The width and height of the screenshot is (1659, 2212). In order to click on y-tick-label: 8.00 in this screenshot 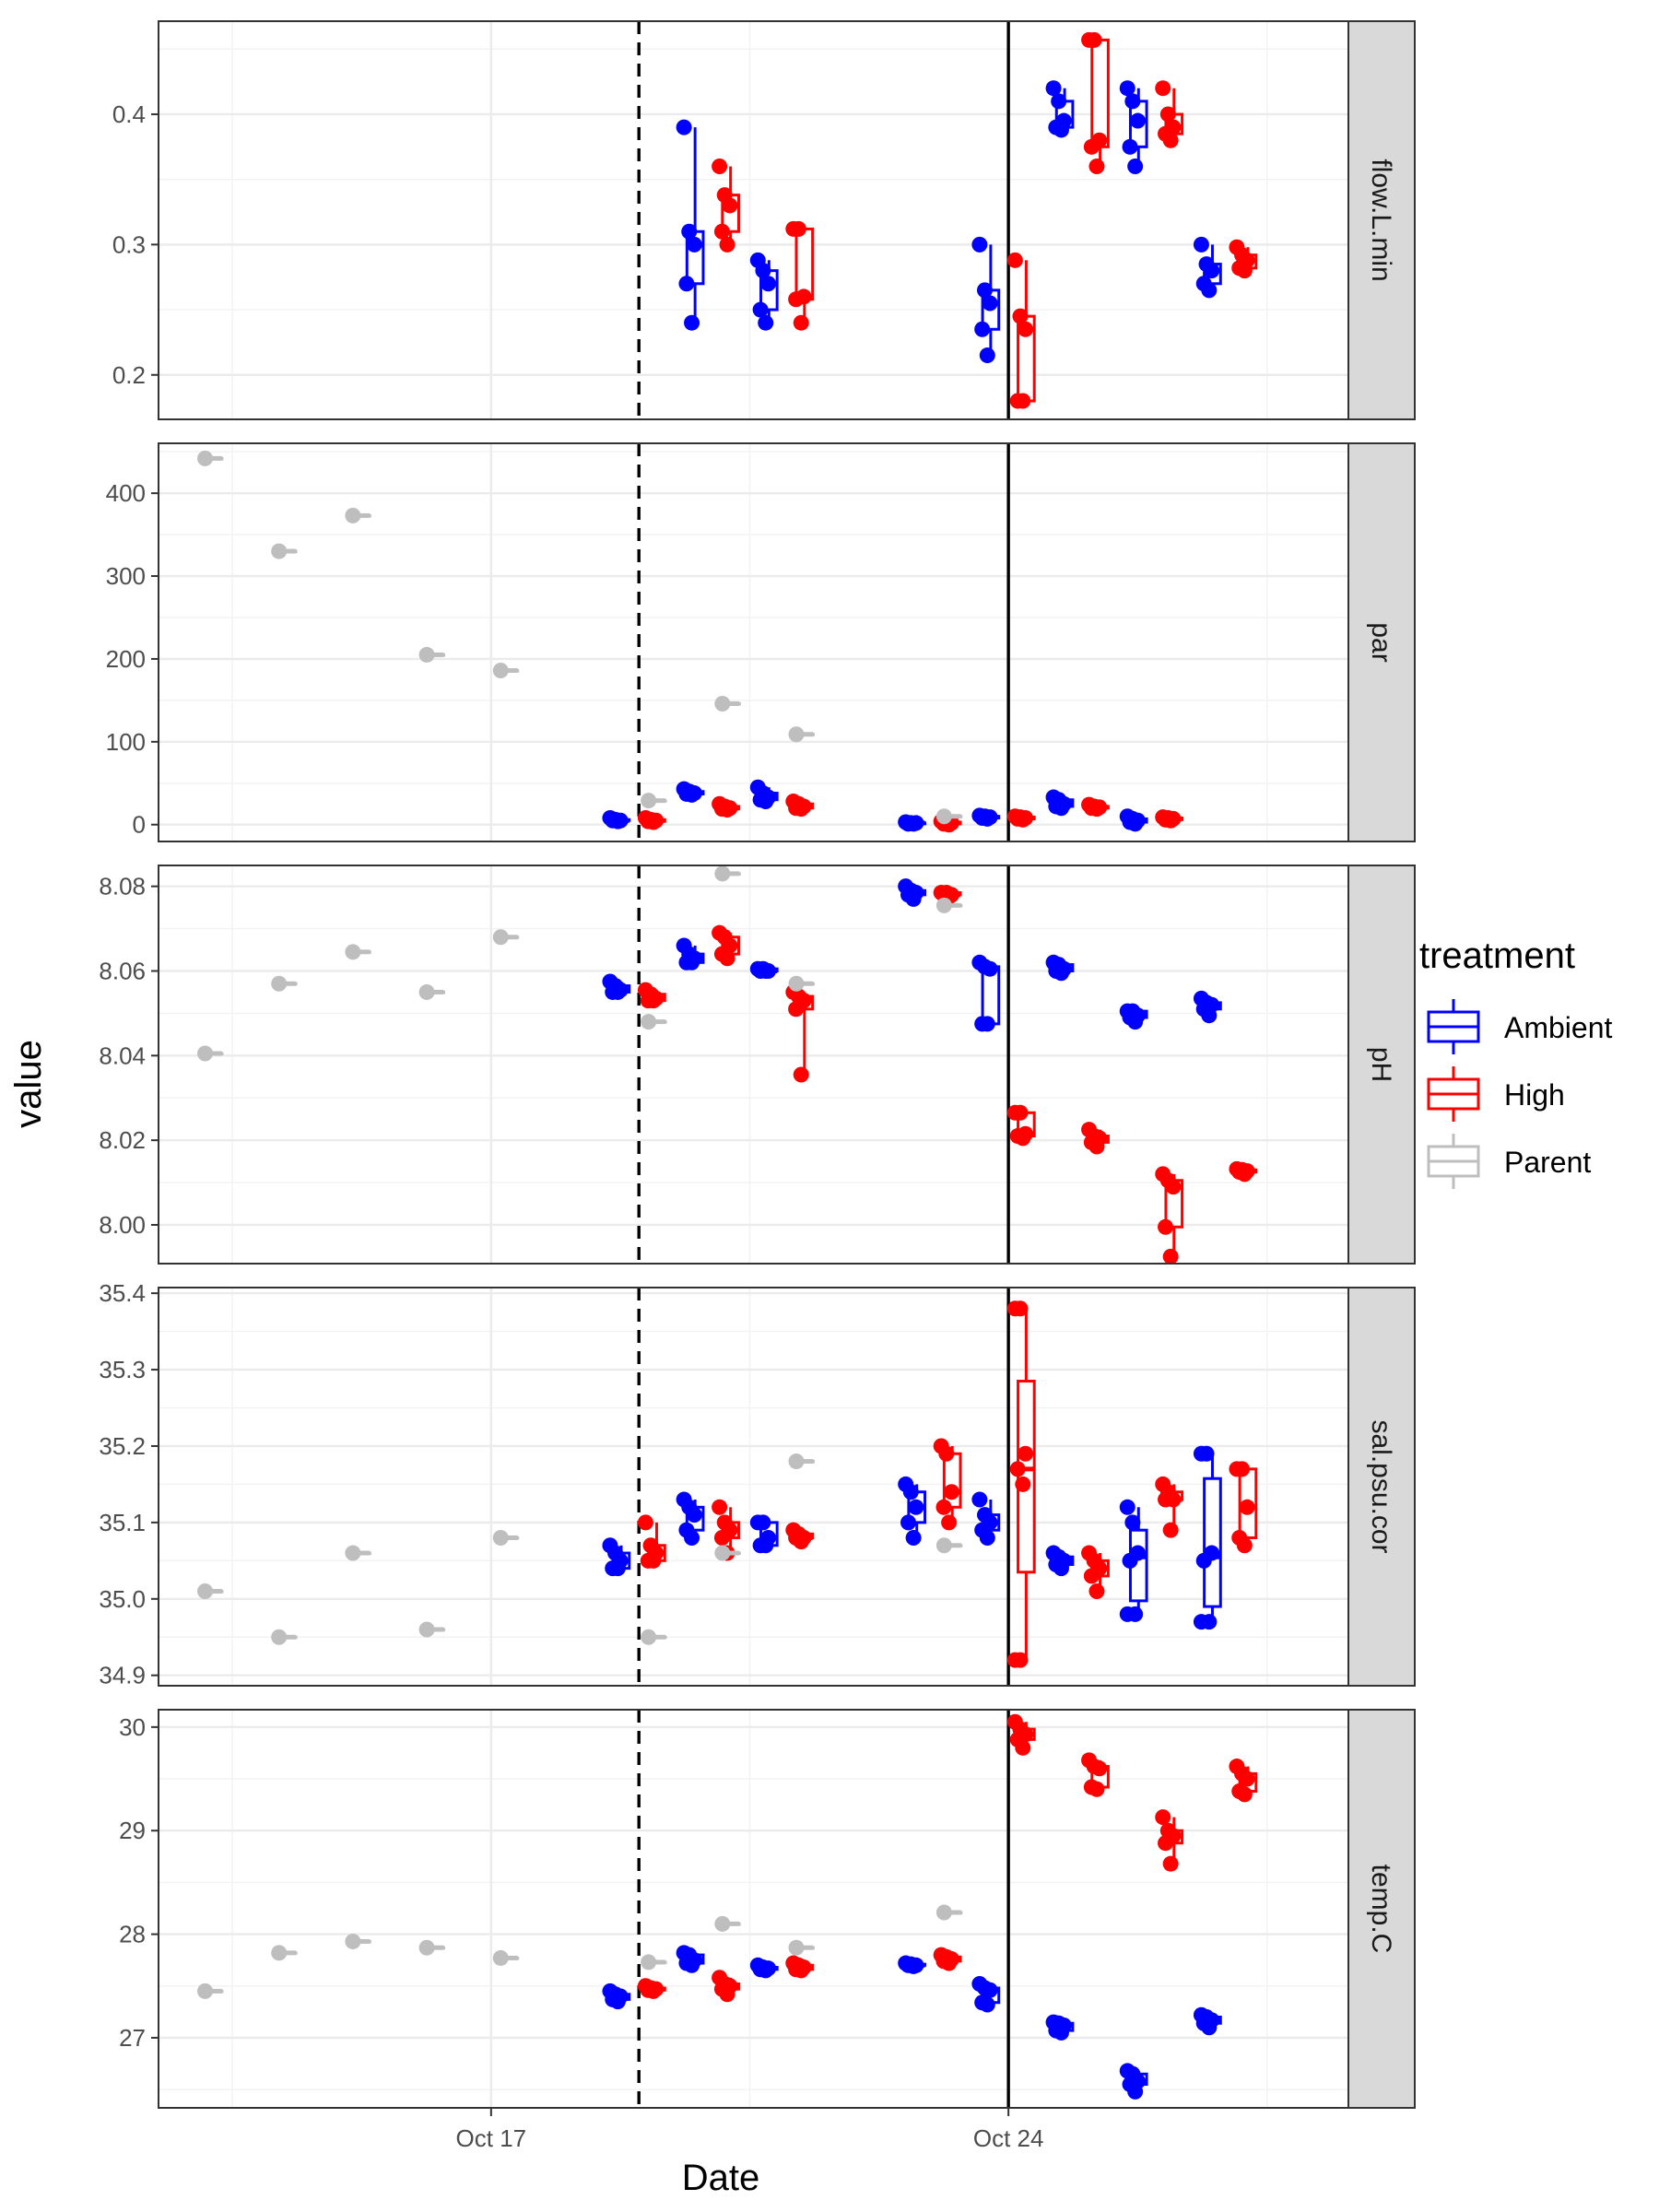, I will do `click(122, 1225)`.